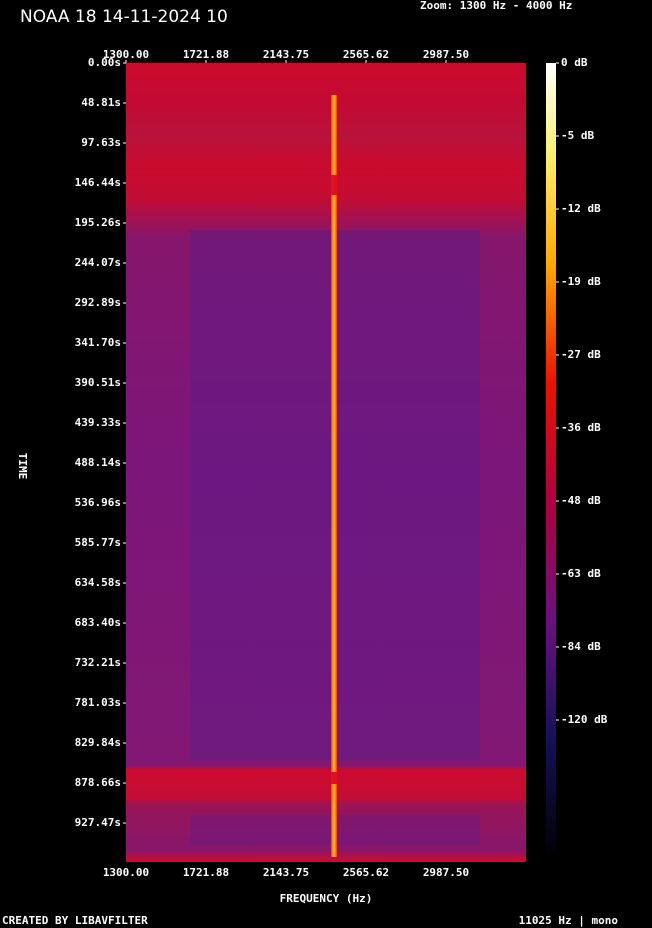 This screenshot has width=652, height=928. I want to click on colorbar, so click(551, 461).